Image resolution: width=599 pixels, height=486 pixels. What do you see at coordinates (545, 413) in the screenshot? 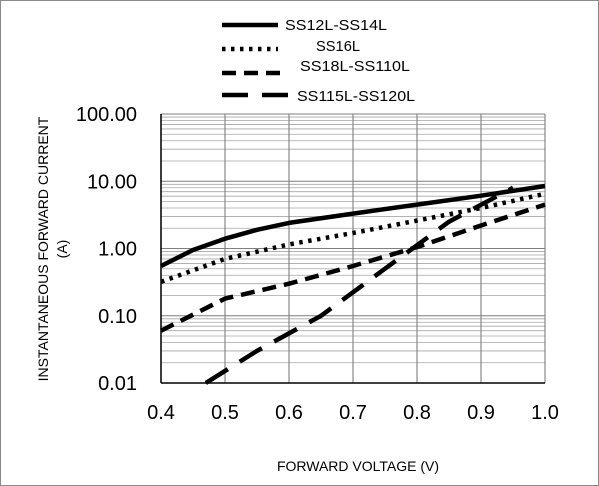
I see `x-tick-label: 1.0` at bounding box center [545, 413].